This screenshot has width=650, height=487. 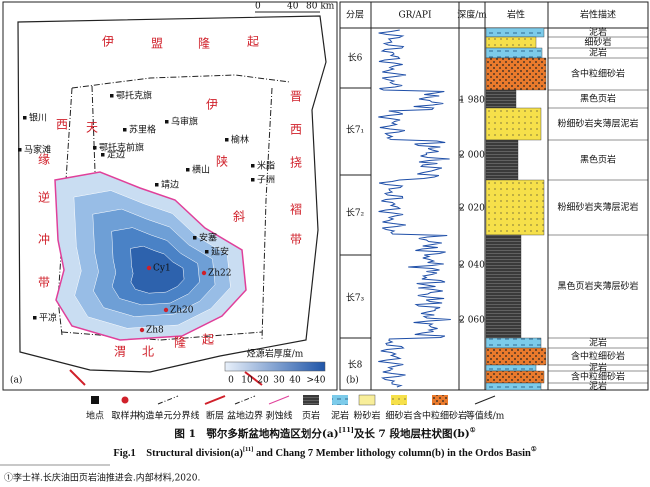 What do you see at coordinates (16, 380) in the screenshot?
I see `label: (a)` at bounding box center [16, 380].